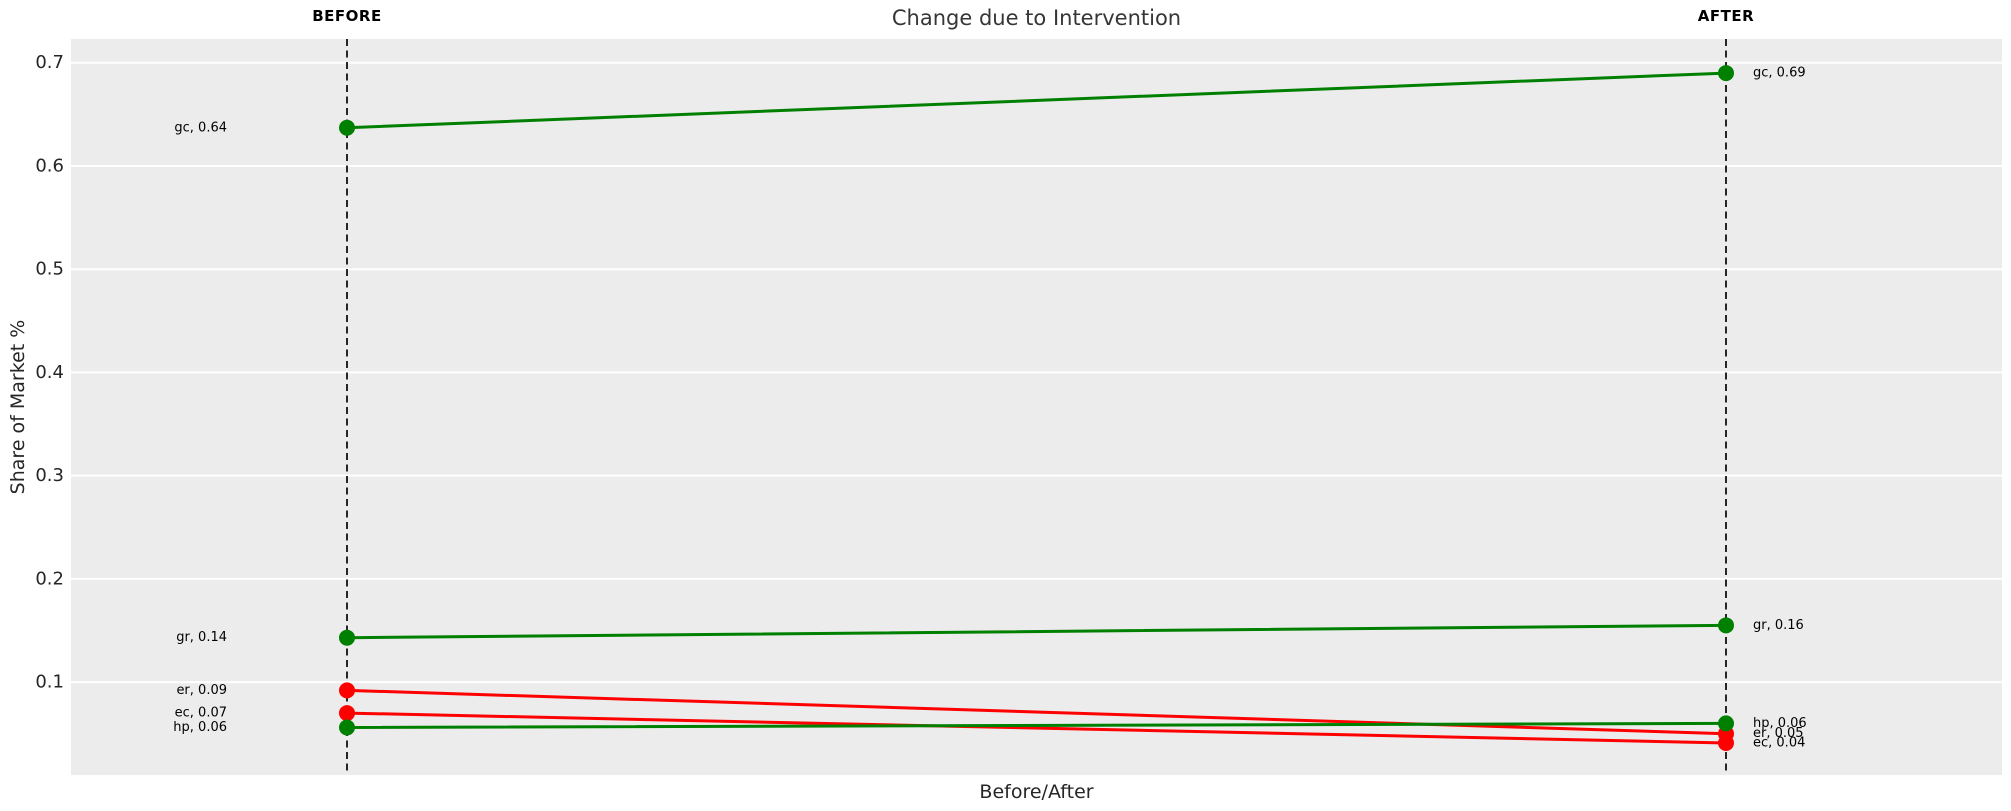  I want to click on label-er-before: er, 0.09, so click(201, 690).